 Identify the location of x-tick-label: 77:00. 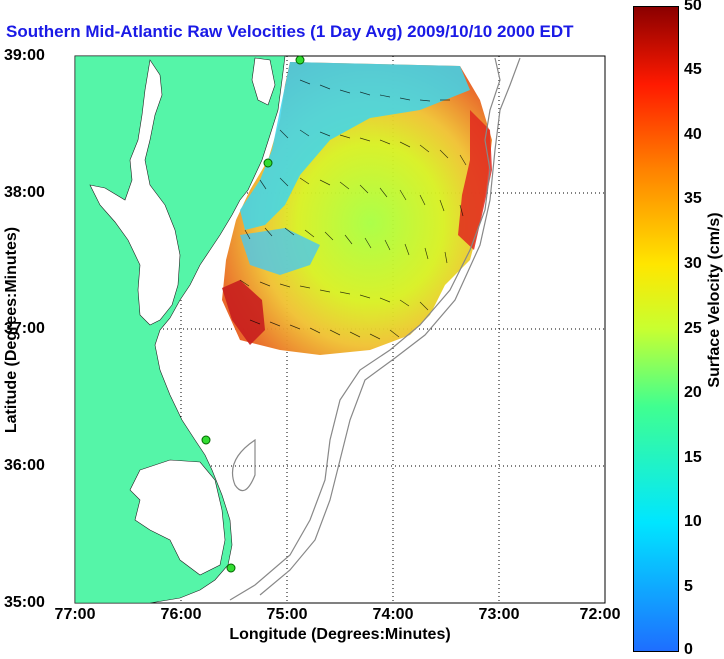
(75, 614).